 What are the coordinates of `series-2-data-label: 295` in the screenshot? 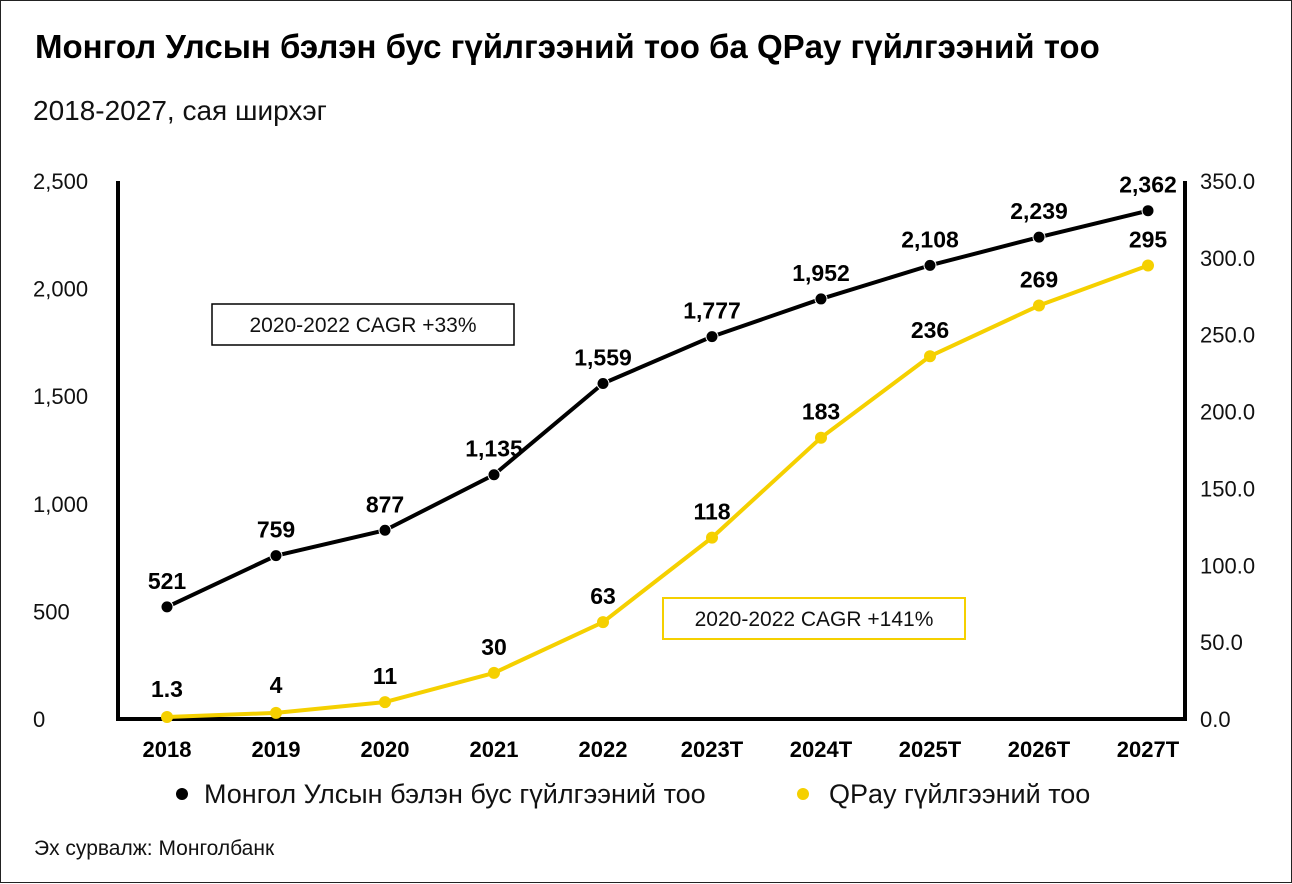 It's located at (1148, 240).